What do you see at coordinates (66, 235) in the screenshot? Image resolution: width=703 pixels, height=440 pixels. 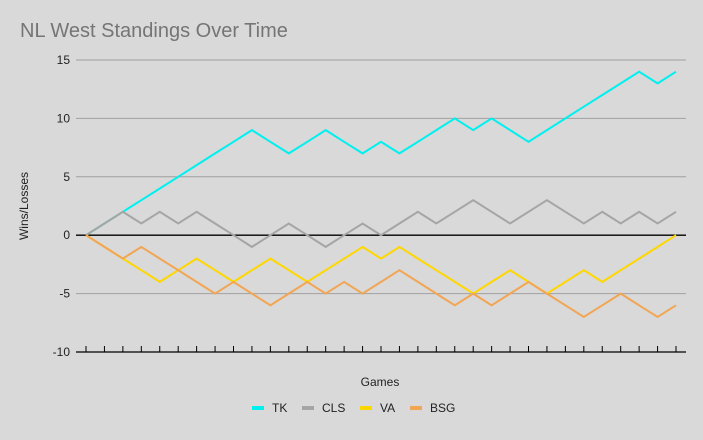 I see `y-tick-label: 0` at bounding box center [66, 235].